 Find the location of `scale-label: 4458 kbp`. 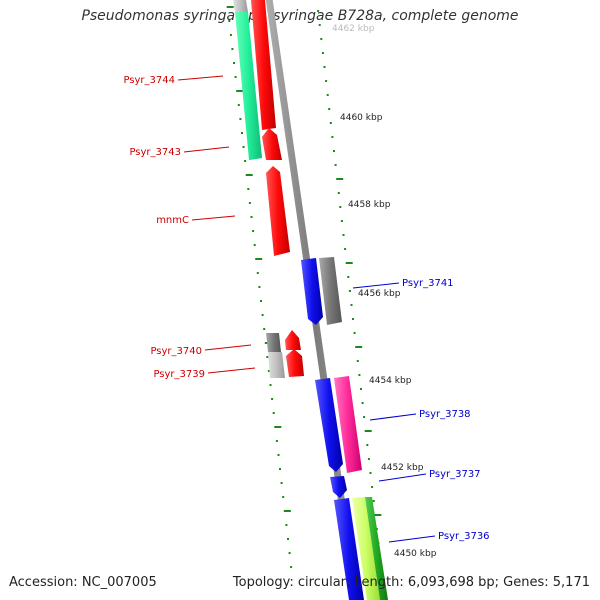

scale-label: 4458 kbp is located at coordinates (369, 205).